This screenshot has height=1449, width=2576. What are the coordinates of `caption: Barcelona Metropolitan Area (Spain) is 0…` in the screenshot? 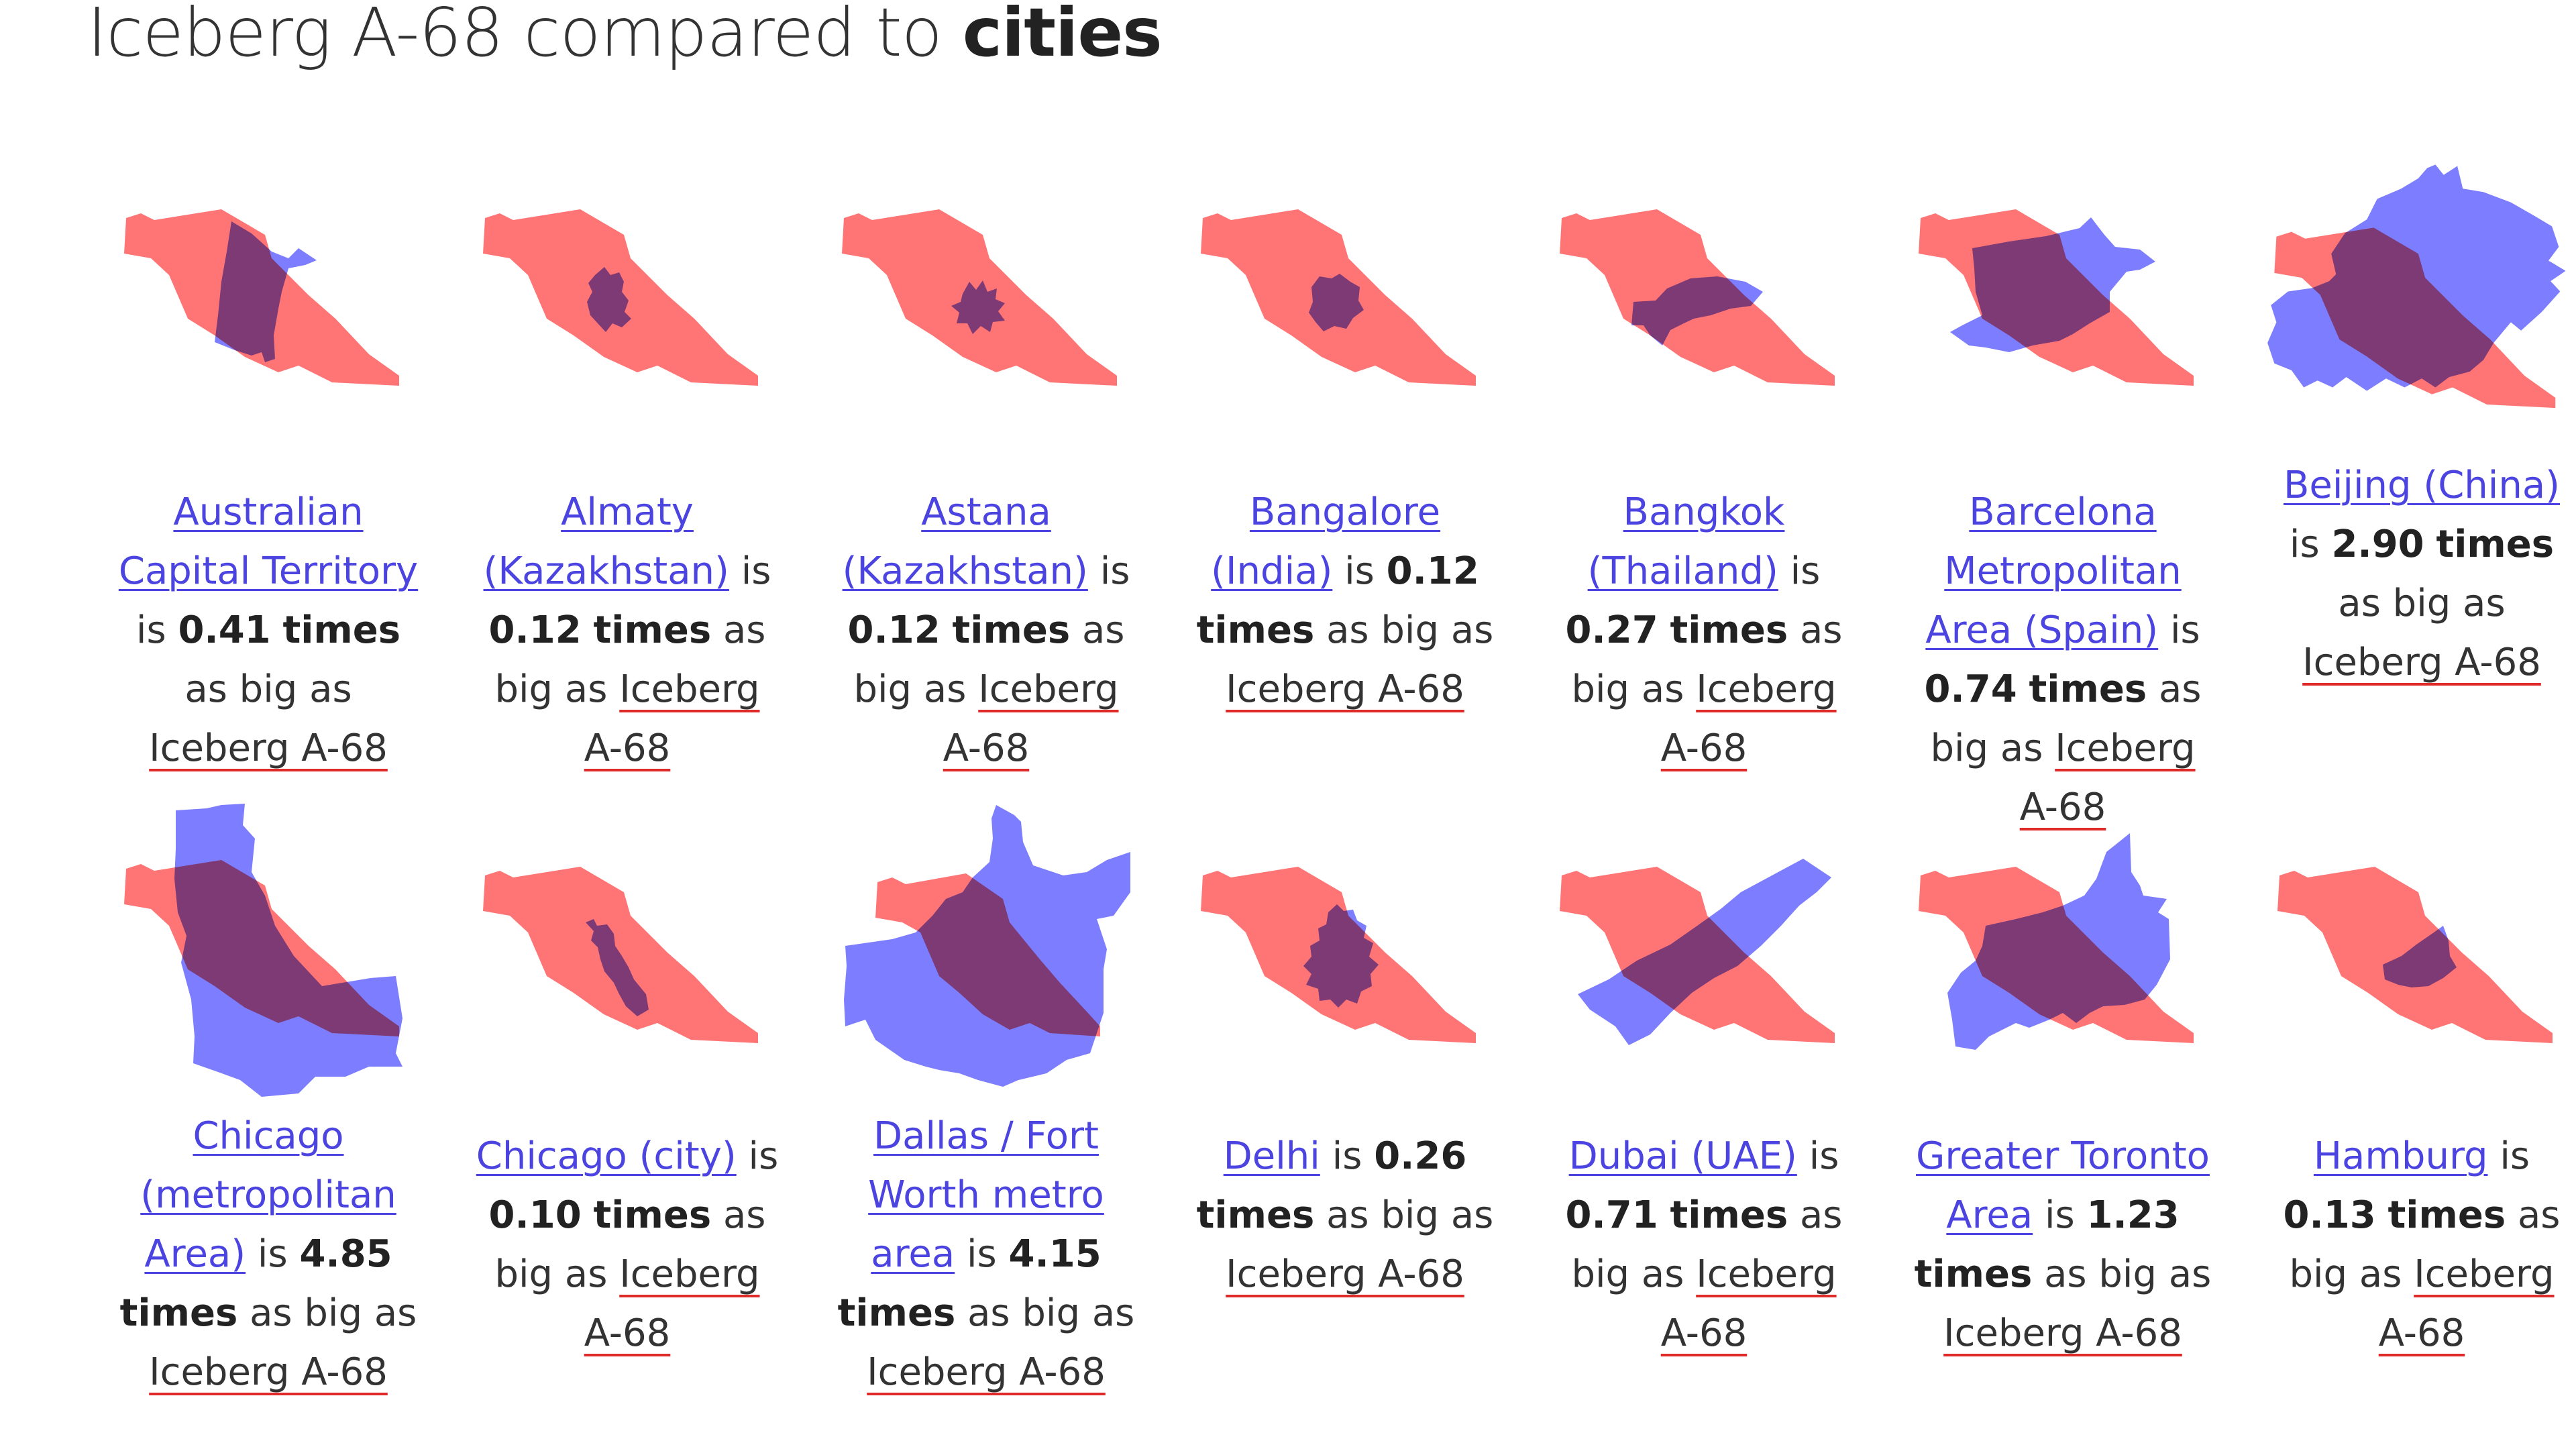 It's located at (2062, 660).